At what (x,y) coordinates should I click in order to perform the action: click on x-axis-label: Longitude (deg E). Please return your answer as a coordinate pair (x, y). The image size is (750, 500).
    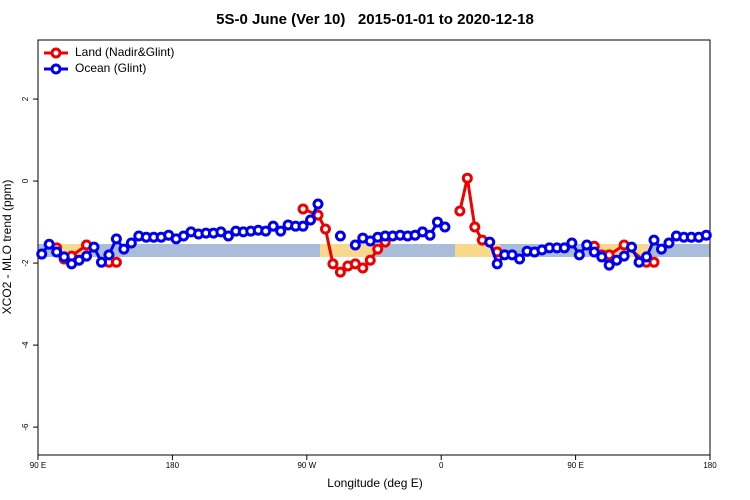
    Looking at the image, I should click on (374, 483).